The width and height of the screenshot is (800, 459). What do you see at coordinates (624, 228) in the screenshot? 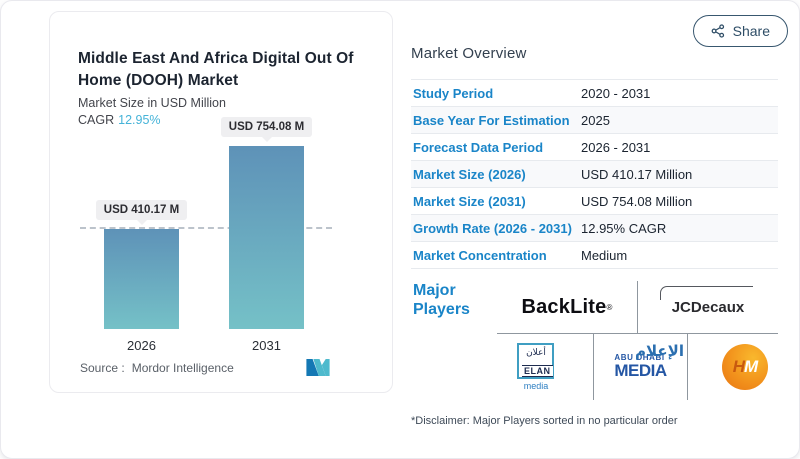
I see `row-value: 12.95% CAGR` at bounding box center [624, 228].